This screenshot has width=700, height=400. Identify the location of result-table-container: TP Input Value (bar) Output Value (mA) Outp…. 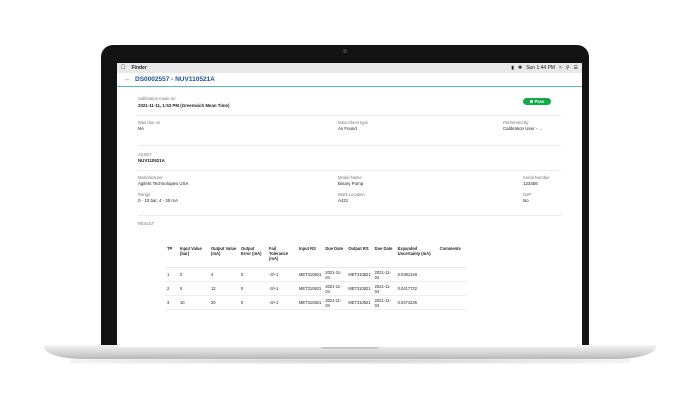
(315, 277).